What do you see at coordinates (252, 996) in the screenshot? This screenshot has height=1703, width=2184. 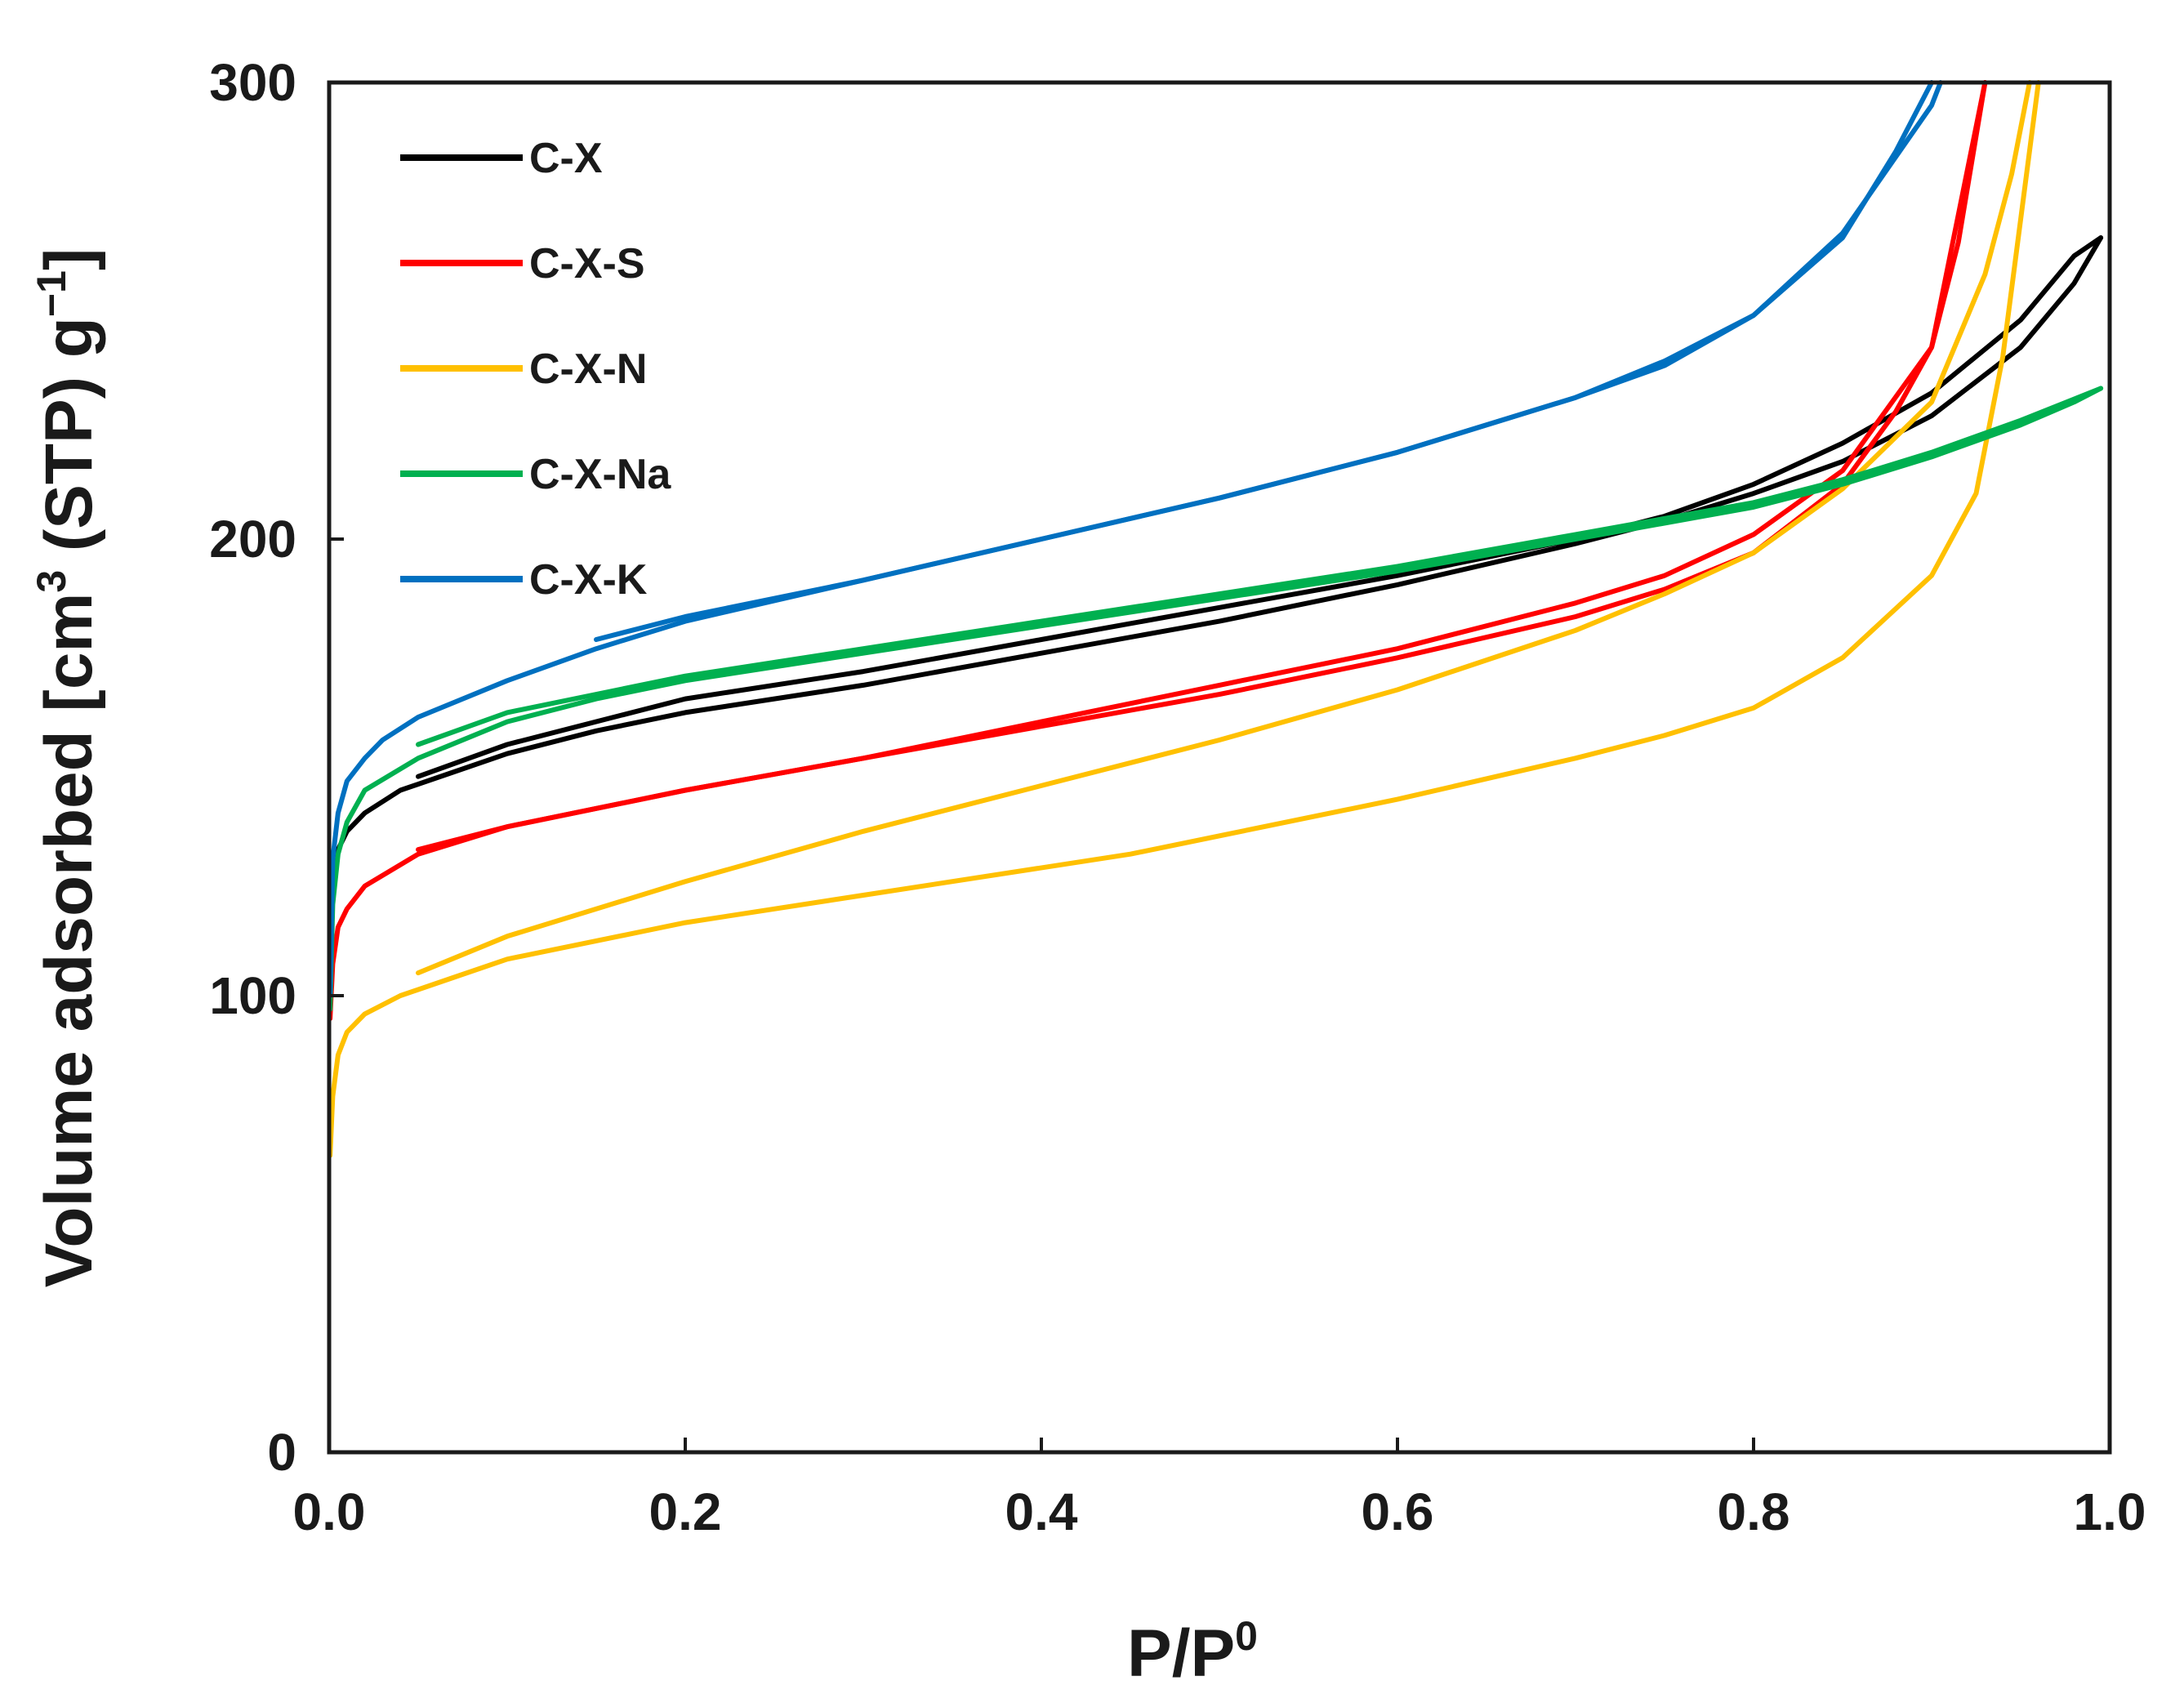 I see `y-tick-label: 100` at bounding box center [252, 996].